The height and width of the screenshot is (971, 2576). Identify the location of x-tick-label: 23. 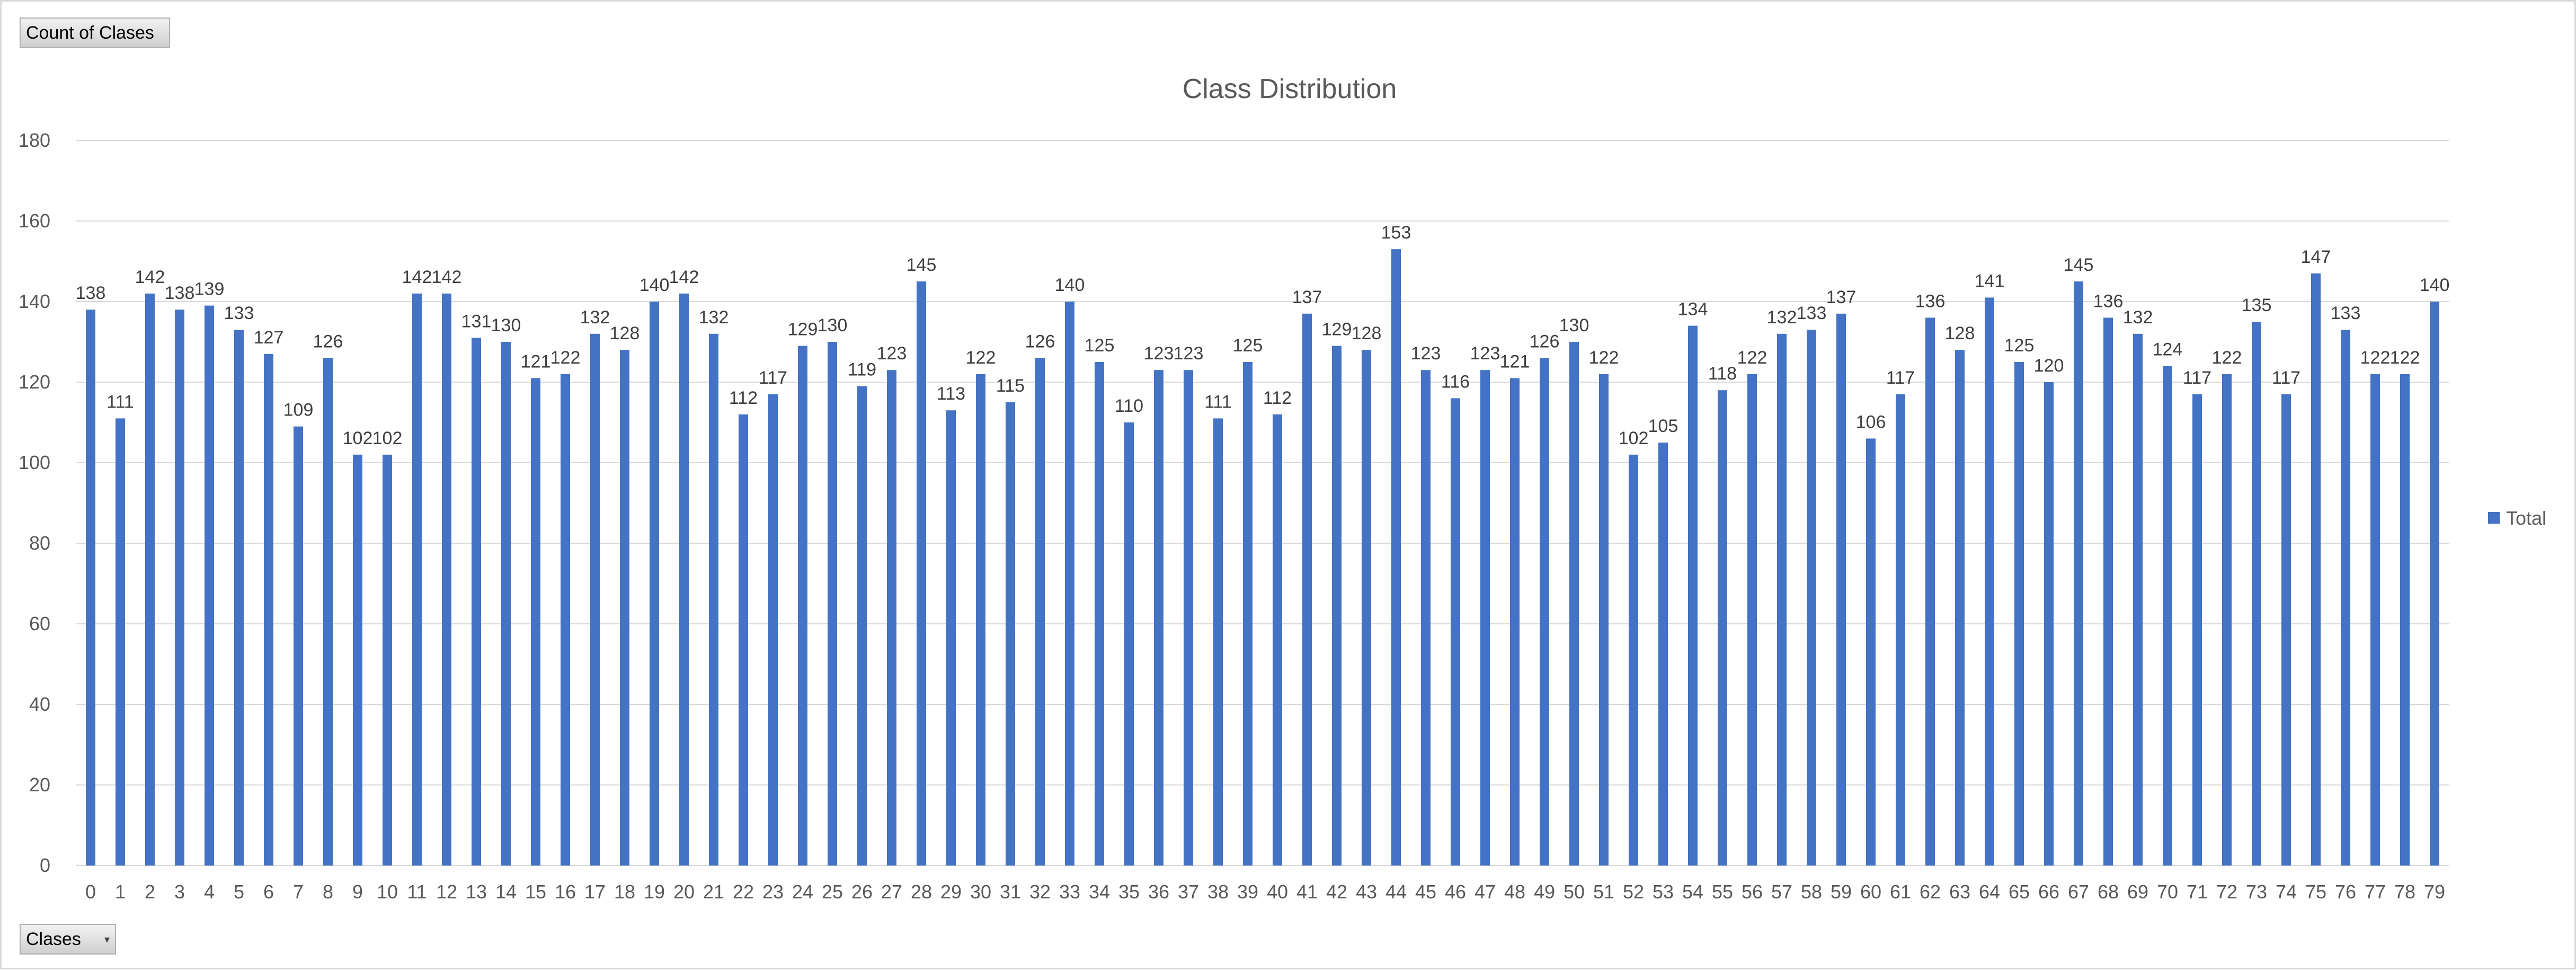
(773, 892).